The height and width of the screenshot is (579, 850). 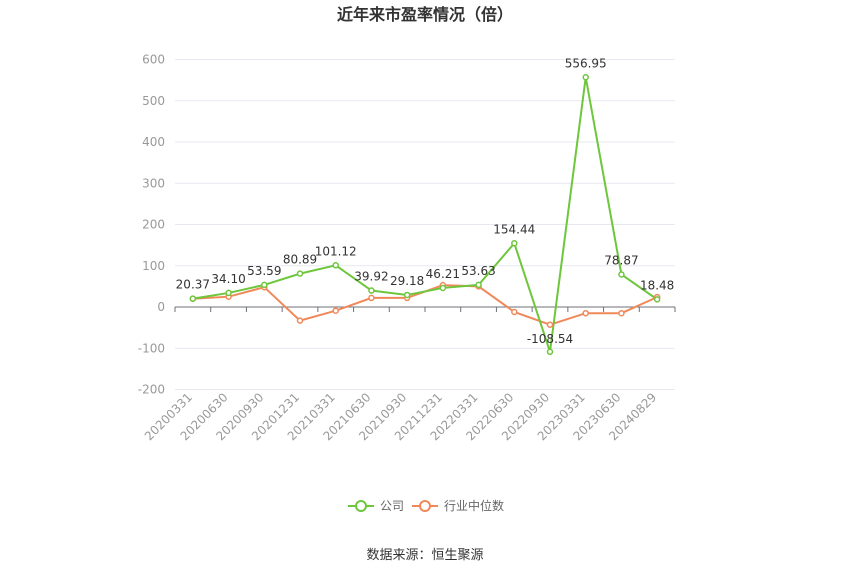 I want to click on x-axis, so click(x=425, y=309).